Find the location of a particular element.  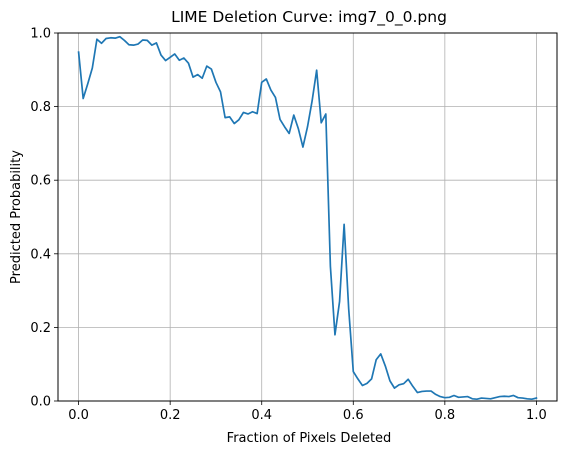

x-tick-label: 0.8 is located at coordinates (444, 415).